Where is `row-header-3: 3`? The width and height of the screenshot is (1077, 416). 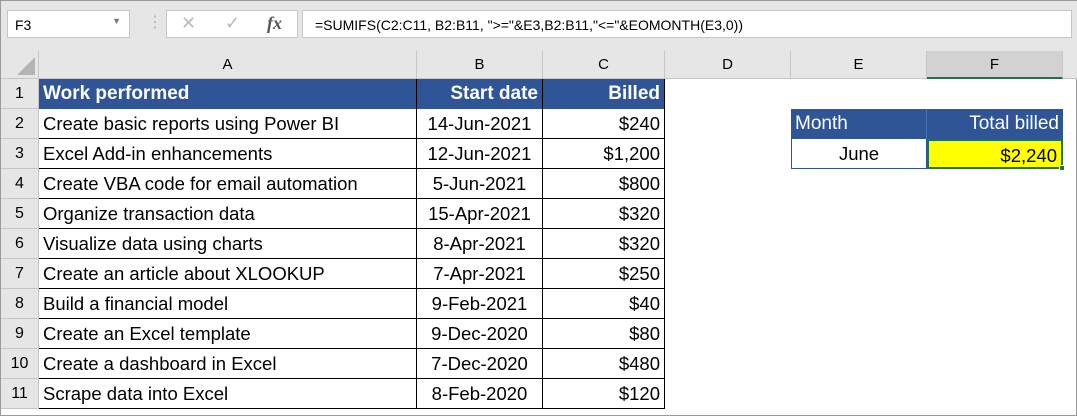 row-header-3: 3 is located at coordinates (20, 154).